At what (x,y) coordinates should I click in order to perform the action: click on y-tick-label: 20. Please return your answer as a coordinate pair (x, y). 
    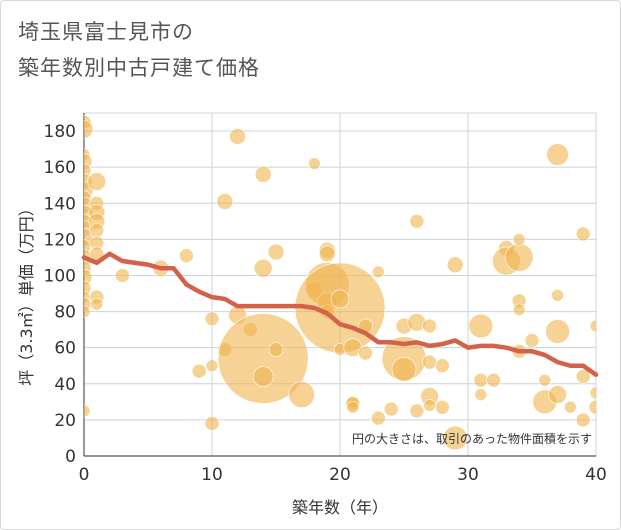
    Looking at the image, I should click on (65, 421).